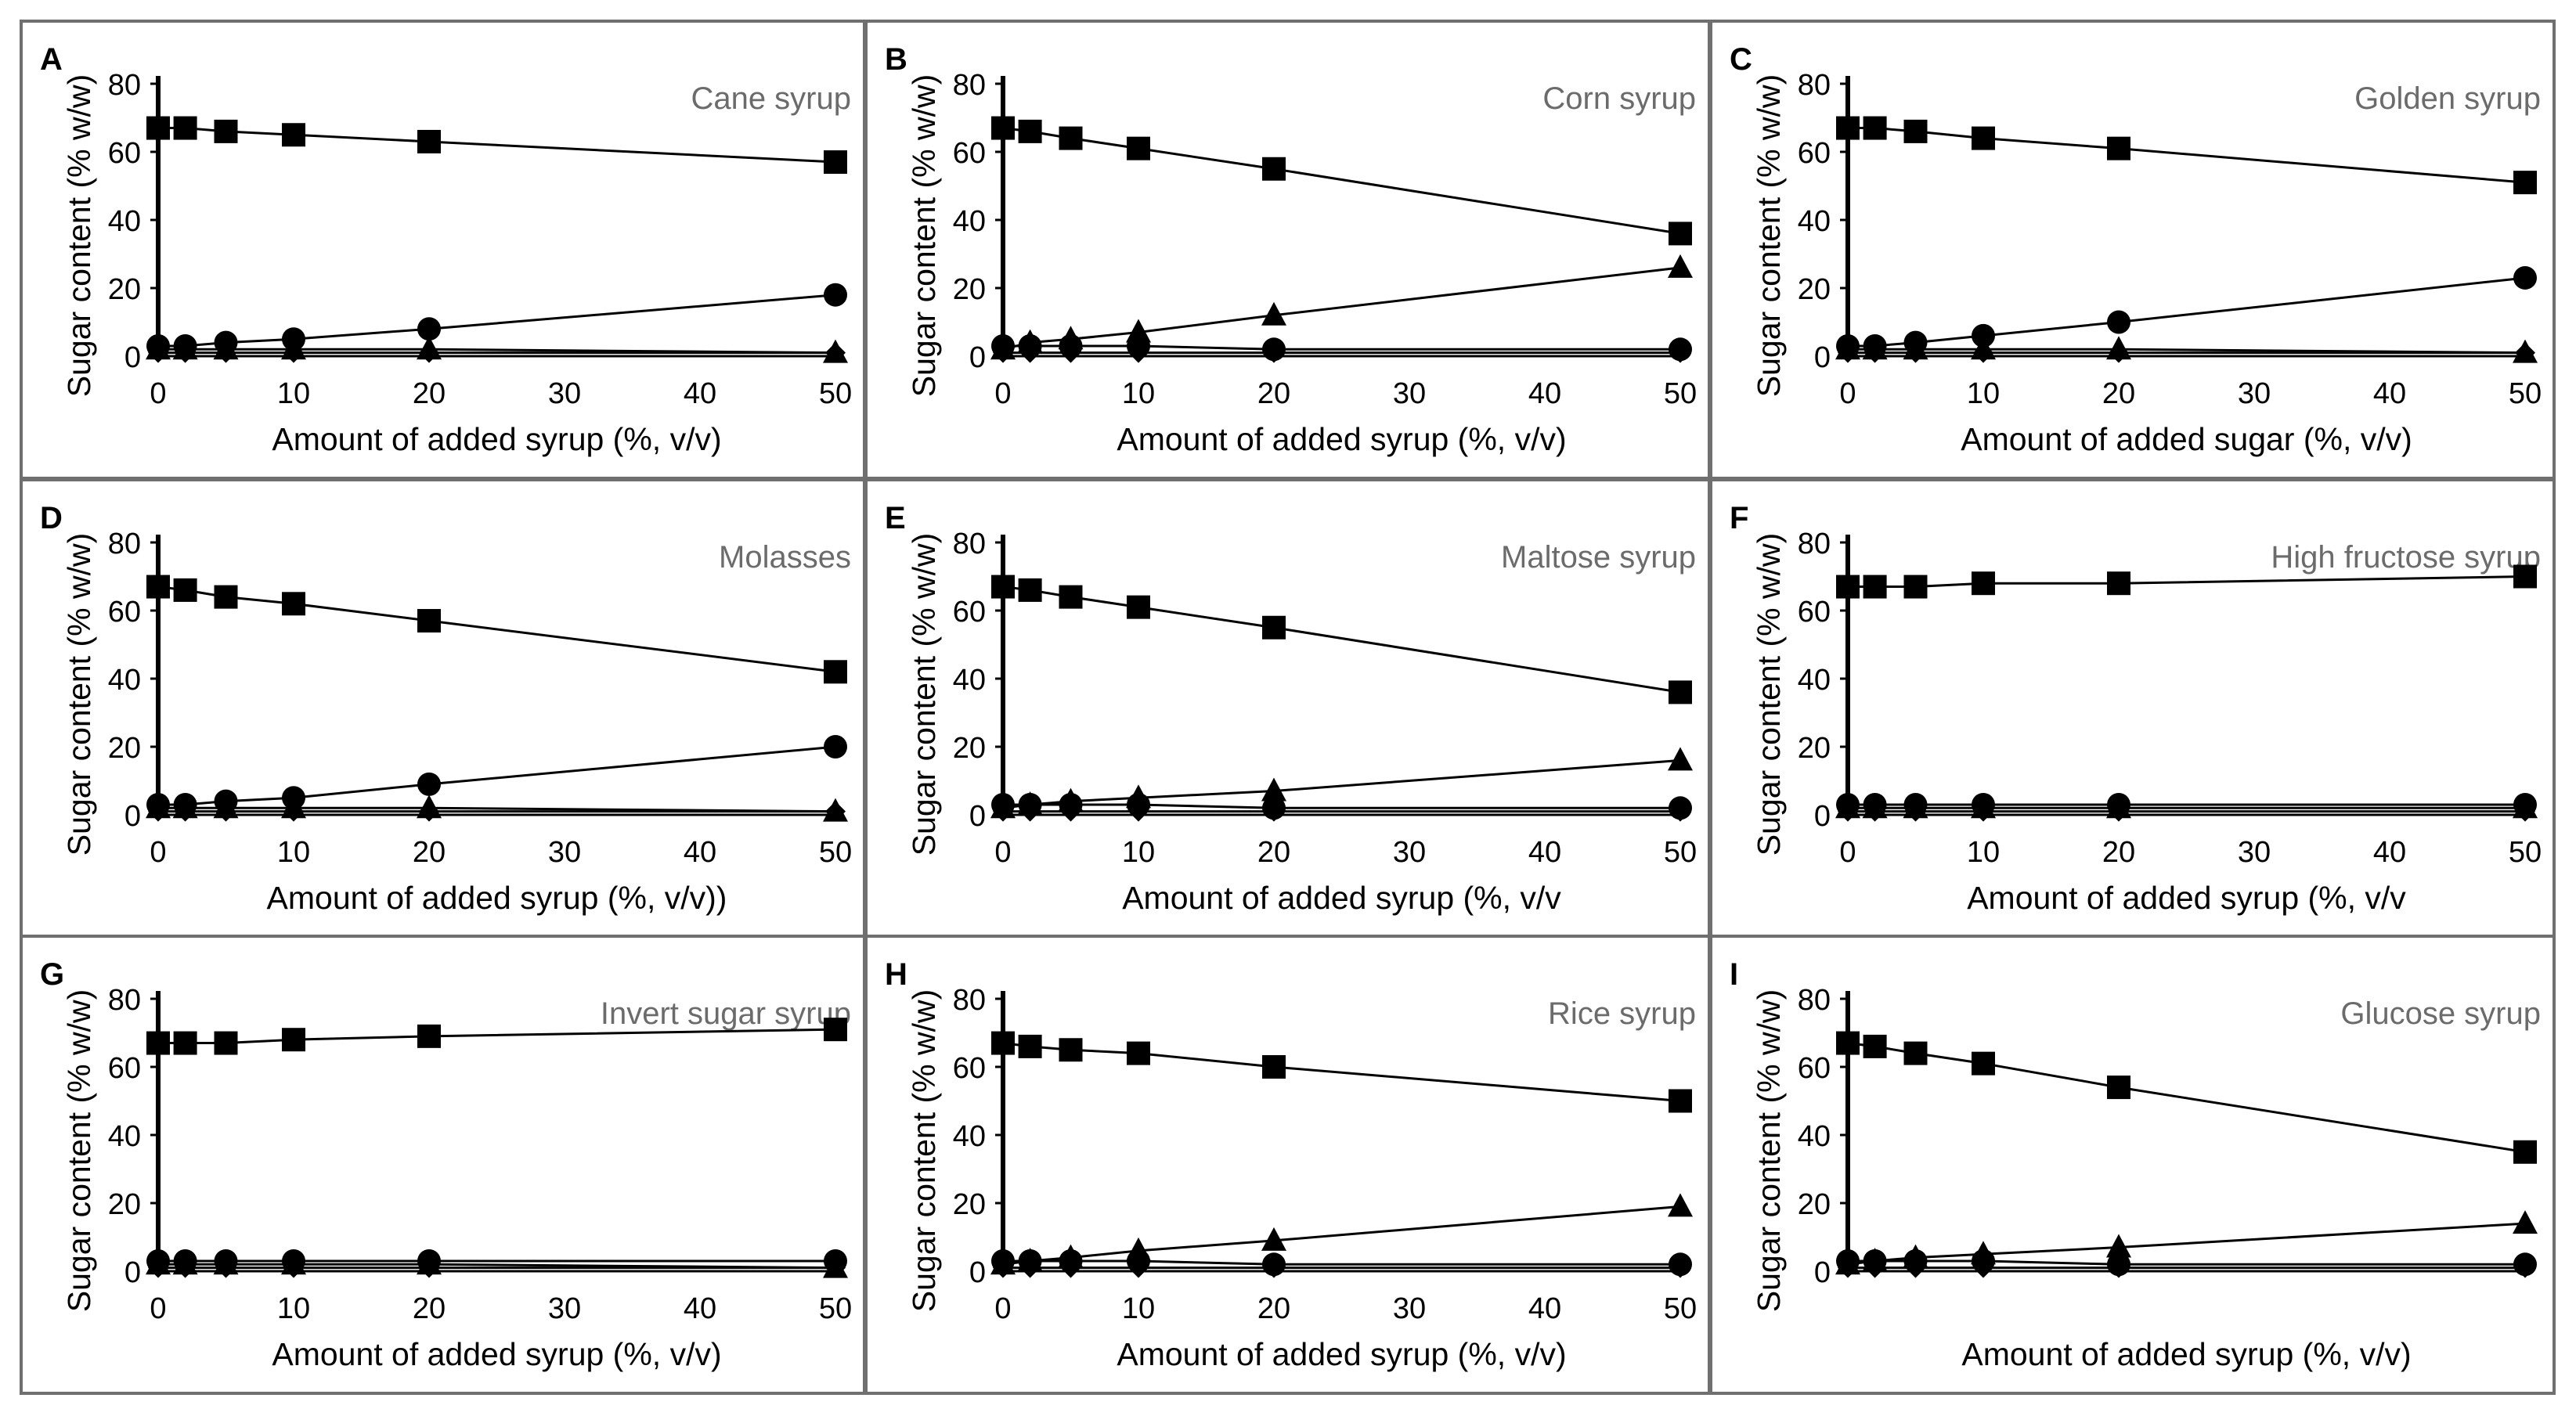 This screenshot has width=2576, height=1416. What do you see at coordinates (497, 898) in the screenshot?
I see `x-axis-label: Amount of added syrup (%, v/v))` at bounding box center [497, 898].